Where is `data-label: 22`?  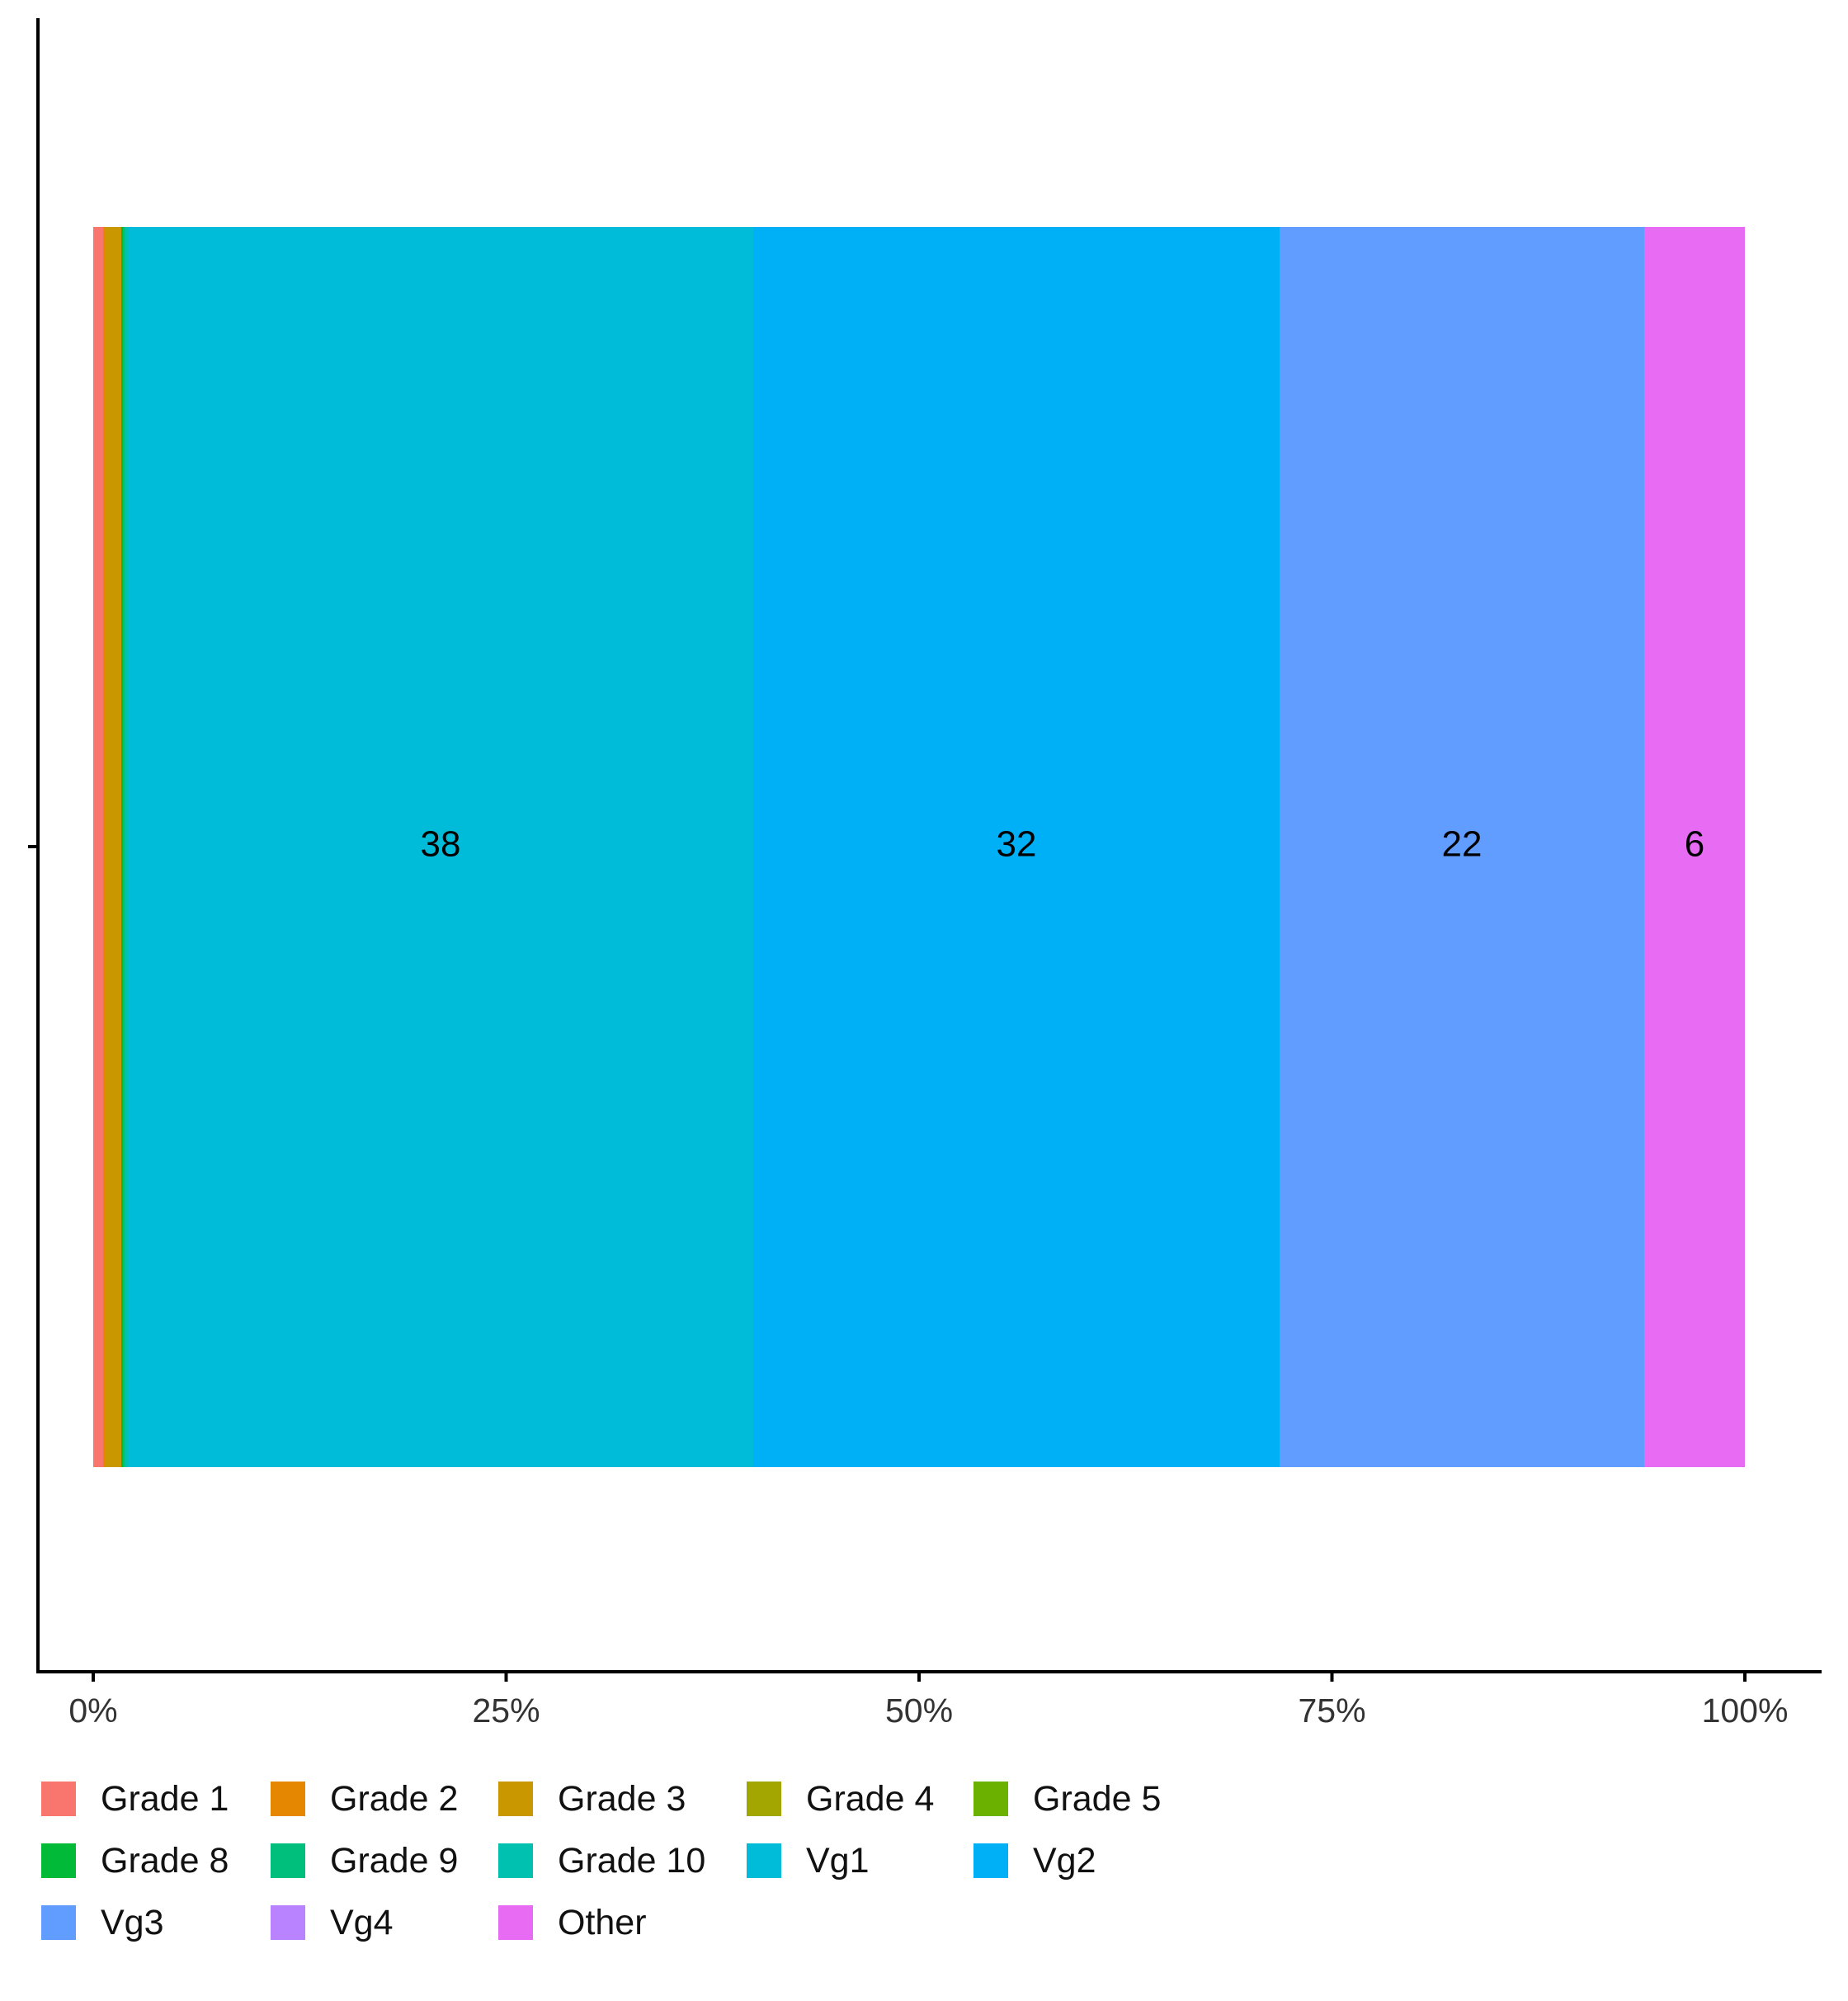
data-label: 22 is located at coordinates (1462, 844).